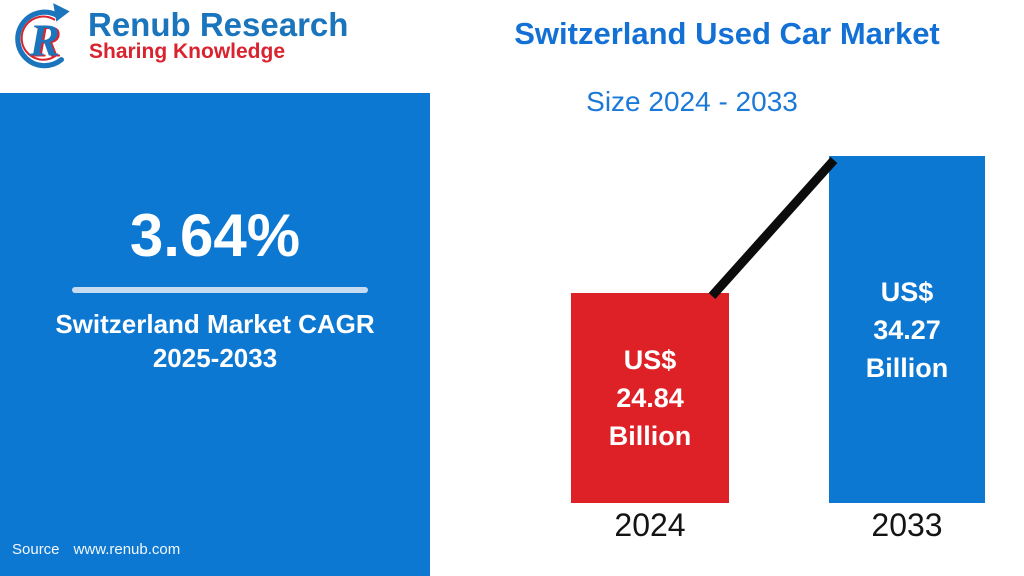  What do you see at coordinates (907, 367) in the screenshot?
I see `bar-2033-label-unit: Billion` at bounding box center [907, 367].